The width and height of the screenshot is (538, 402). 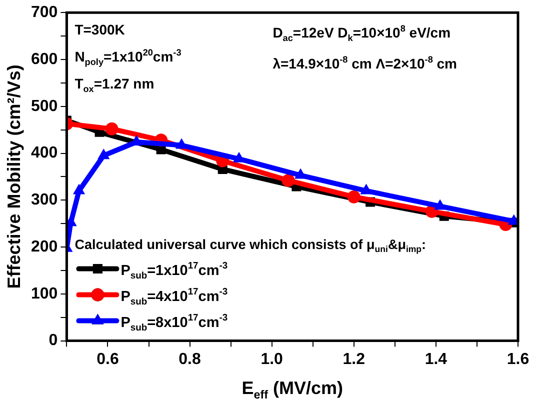 I want to click on y-tick-label: 400, so click(x=44, y=153).